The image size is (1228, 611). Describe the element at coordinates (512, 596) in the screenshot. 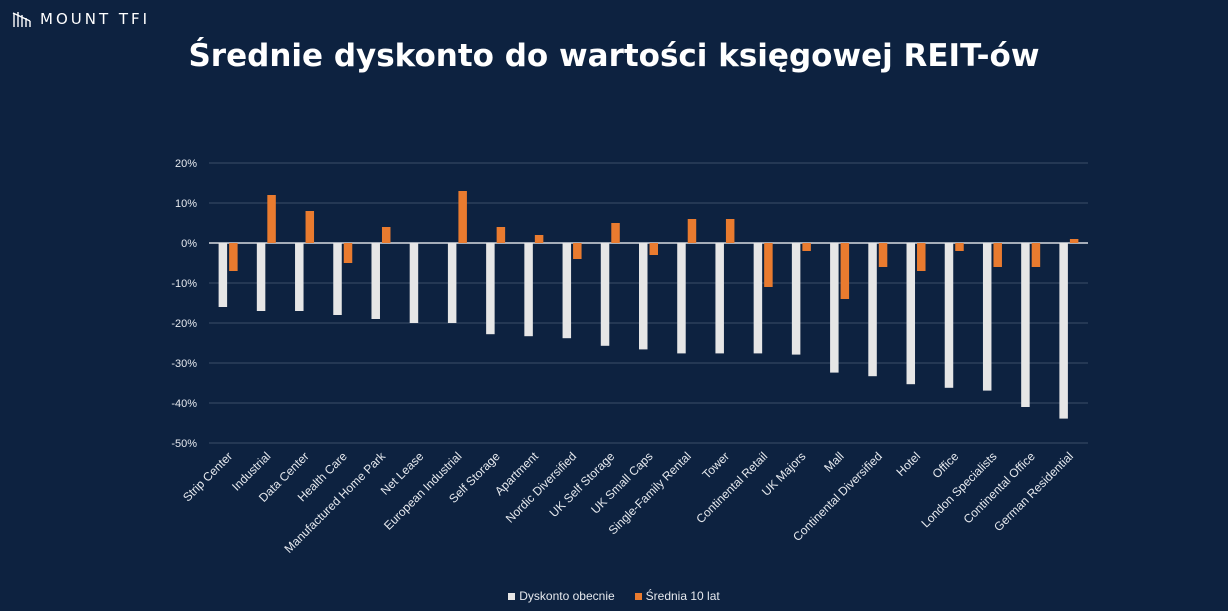

I see `legend-swatch-current` at that location.